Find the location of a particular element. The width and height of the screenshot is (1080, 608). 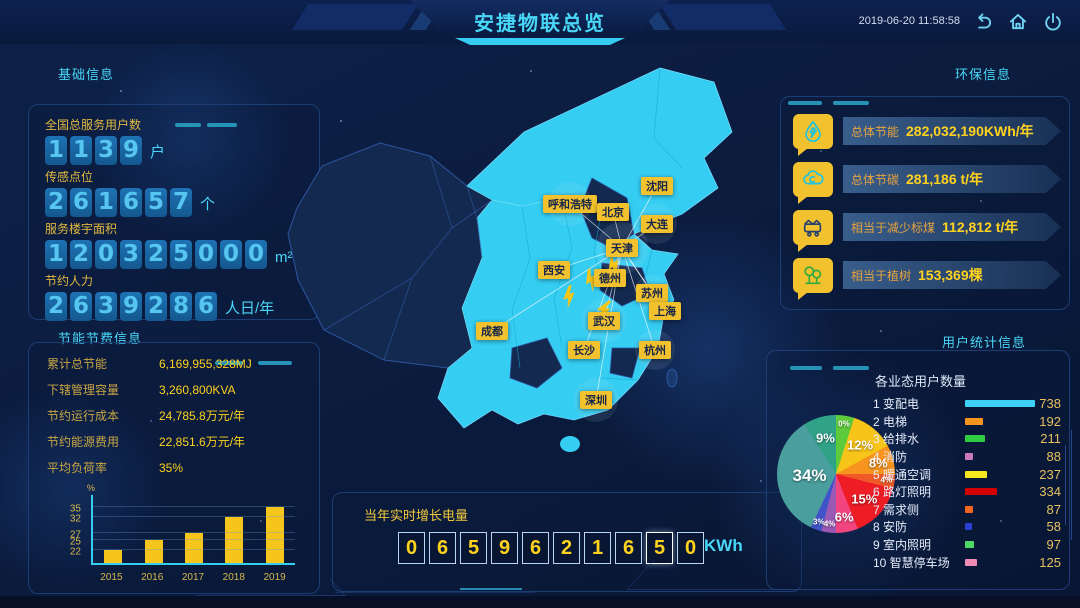

legend-name: 5 暖通空调 is located at coordinates (902, 474).